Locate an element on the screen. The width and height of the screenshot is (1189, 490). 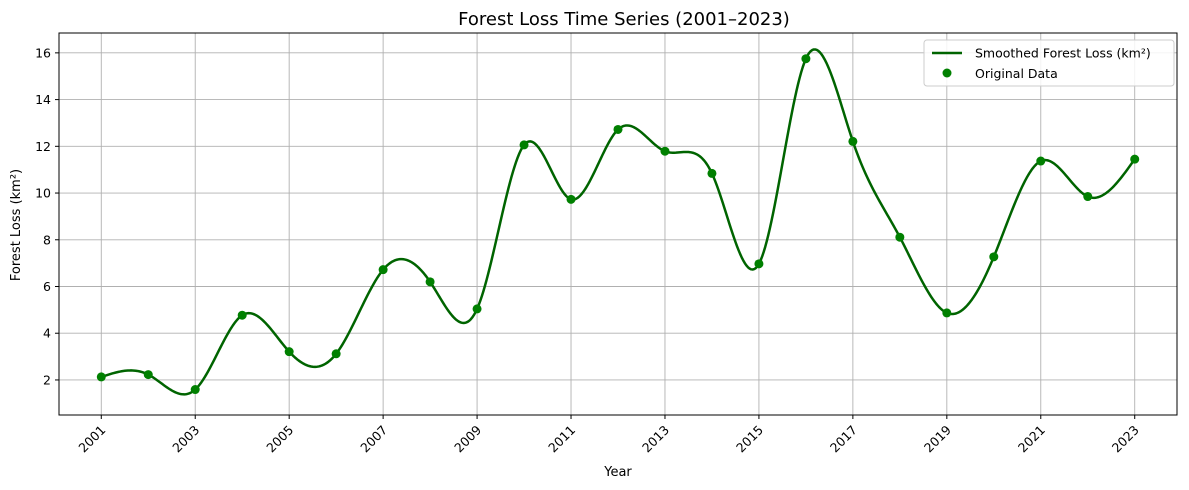
y-tick-label: 6 is located at coordinates (47, 286).